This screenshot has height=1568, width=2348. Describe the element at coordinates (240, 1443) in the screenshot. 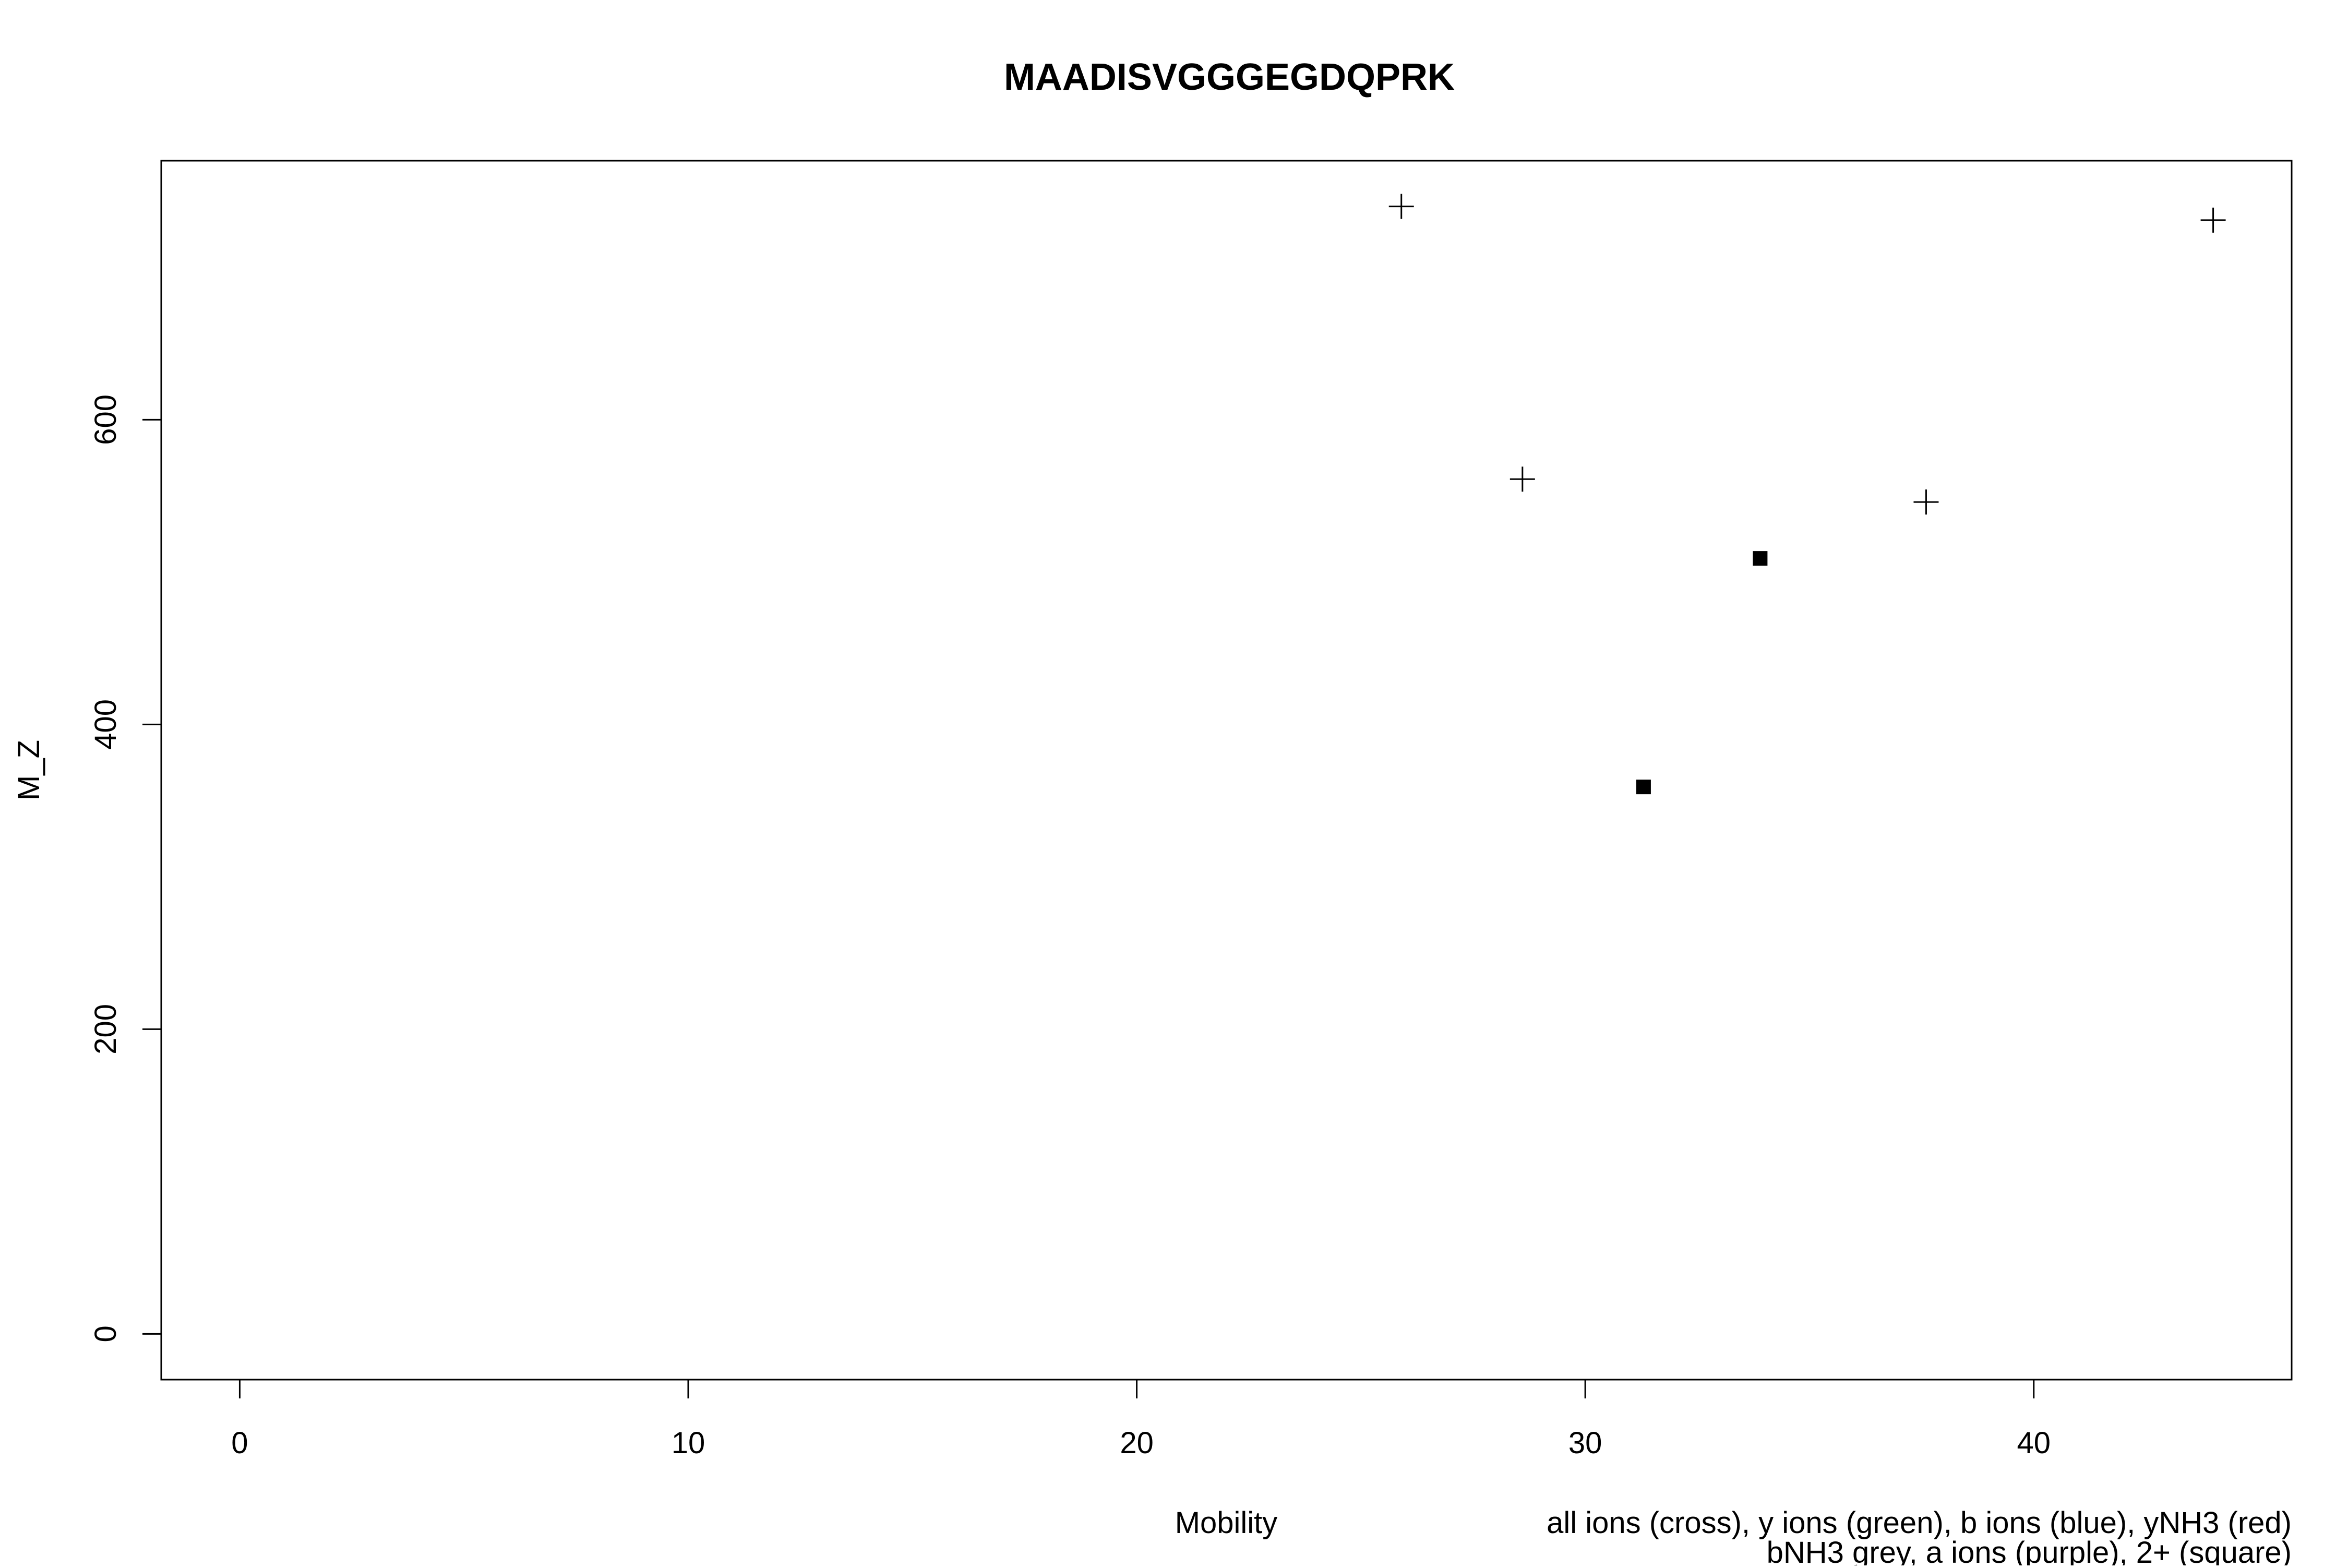

I see `x-tick-label: 0` at that location.